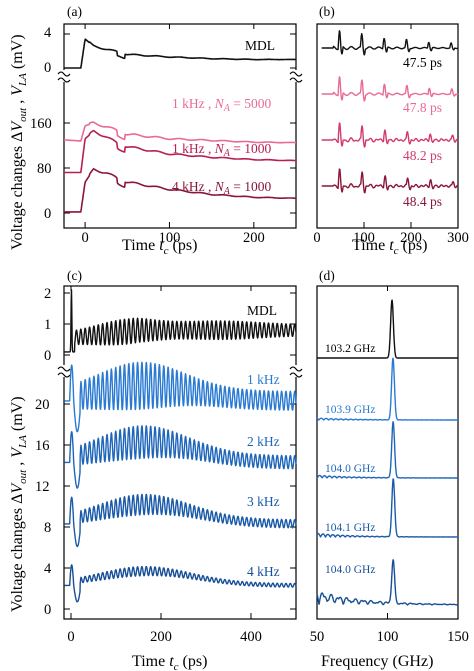 This screenshot has width=474, height=671. Describe the element at coordinates (170, 238) in the screenshot. I see `x-tick-label-a-100: 100` at that location.